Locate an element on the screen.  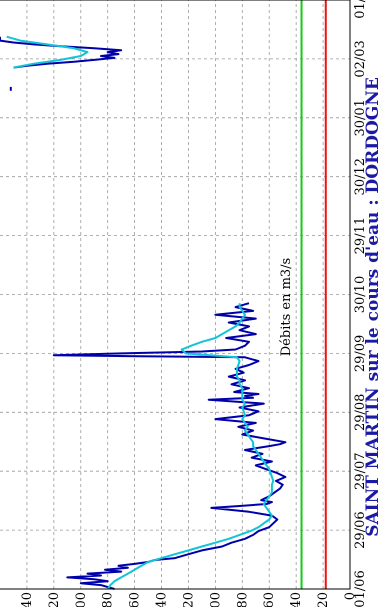
x-tick-label: 30/12 is located at coordinates (360, 176).